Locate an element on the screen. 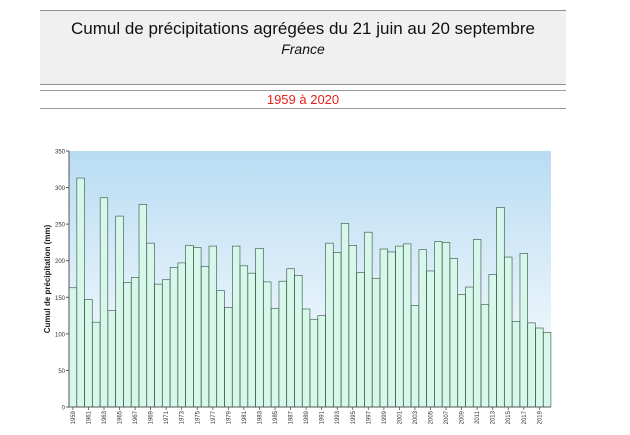 The image size is (630, 435). bar-1998 is located at coordinates (376, 342).